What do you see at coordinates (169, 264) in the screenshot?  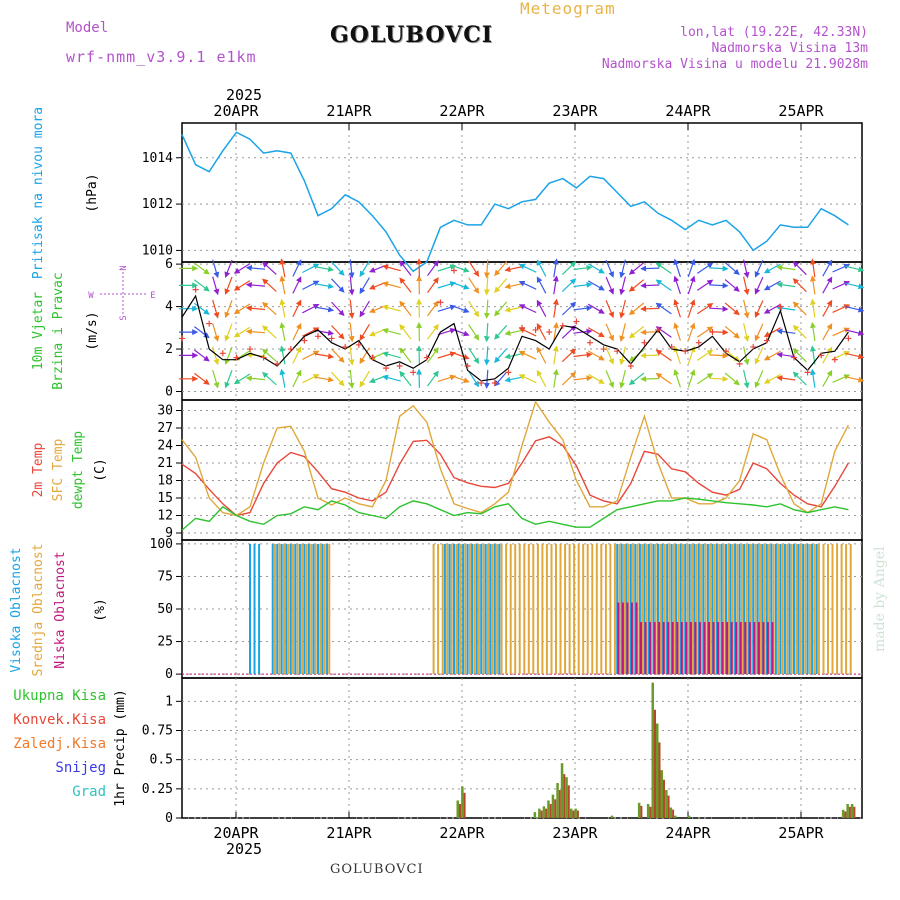 I see `wind-ytick-3: 6` at bounding box center [169, 264].